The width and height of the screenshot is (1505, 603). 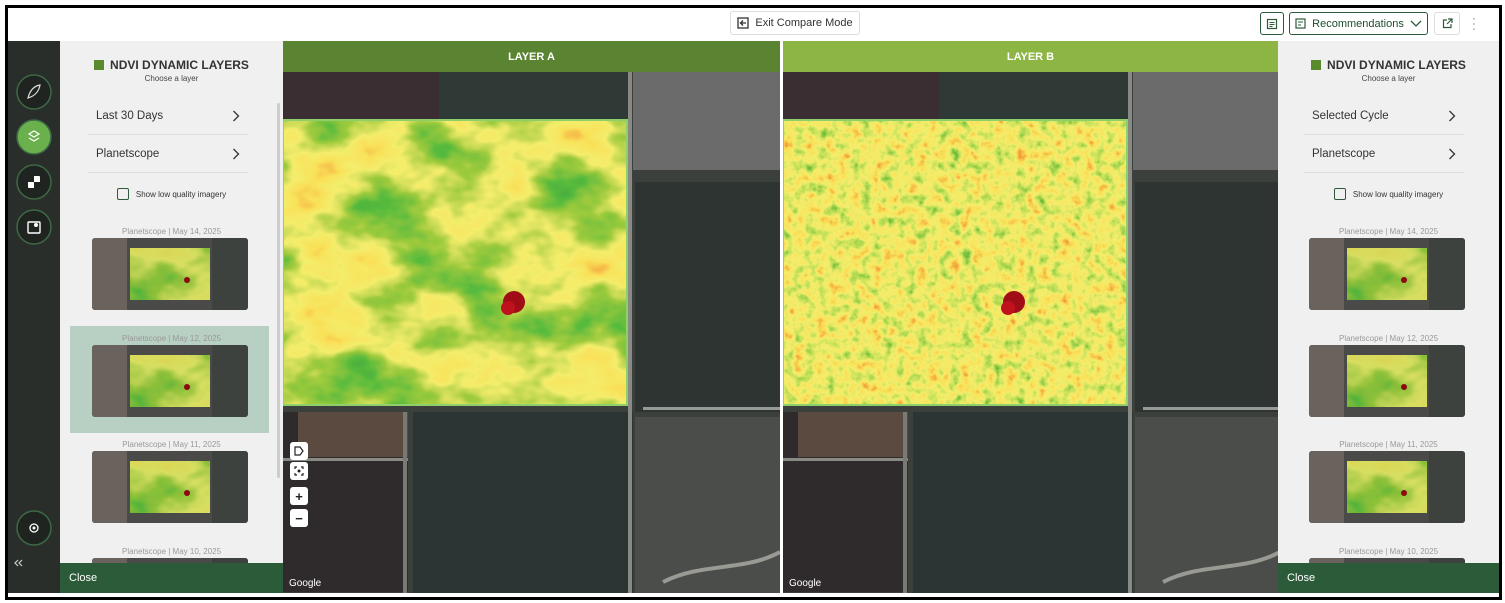 What do you see at coordinates (743, 23) in the screenshot?
I see `exit-icon` at bounding box center [743, 23].